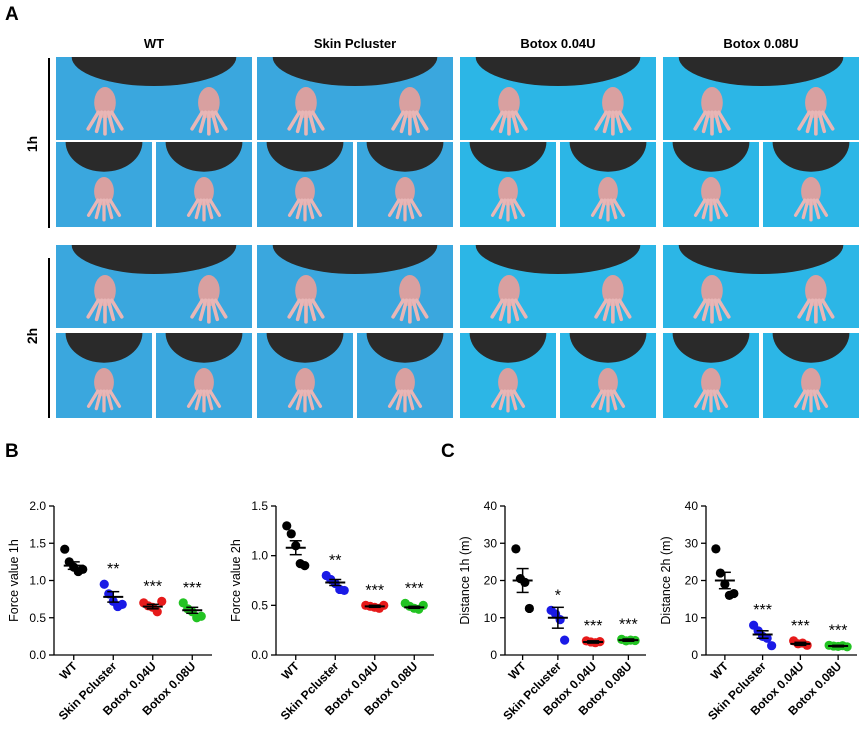 The width and height of the screenshot is (865, 739). I want to click on photo-wt-1h-right, so click(204, 184).